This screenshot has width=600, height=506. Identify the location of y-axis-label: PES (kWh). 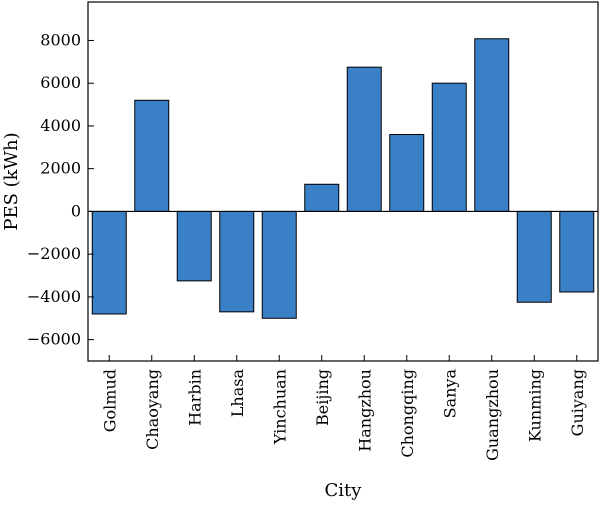
(11, 181).